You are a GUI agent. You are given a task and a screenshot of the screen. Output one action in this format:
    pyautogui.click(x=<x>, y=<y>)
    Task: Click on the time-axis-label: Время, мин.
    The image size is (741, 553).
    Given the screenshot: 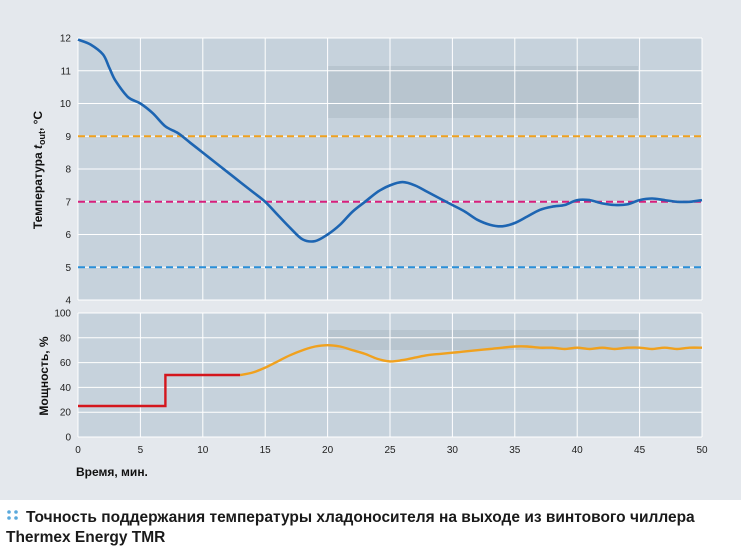 What is the action you would take?
    pyautogui.click(x=112, y=472)
    